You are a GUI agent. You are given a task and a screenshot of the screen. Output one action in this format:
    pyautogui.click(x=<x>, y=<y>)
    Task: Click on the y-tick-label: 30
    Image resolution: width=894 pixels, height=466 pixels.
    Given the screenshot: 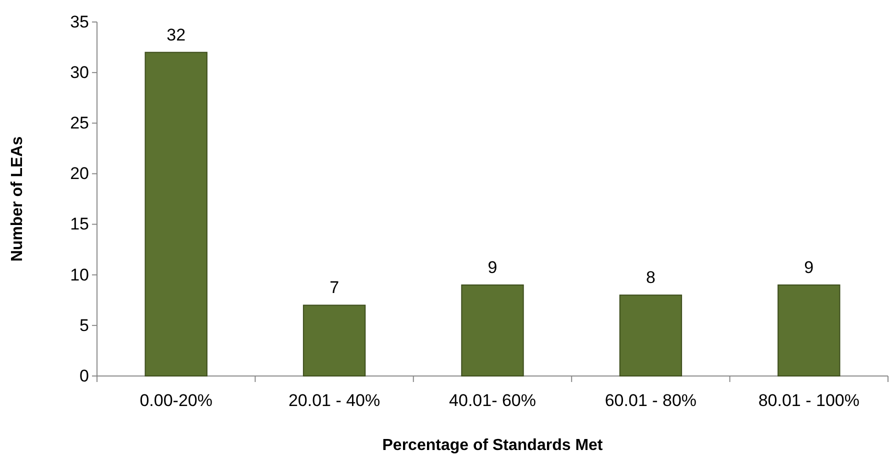 What is the action you would take?
    pyautogui.click(x=79, y=72)
    